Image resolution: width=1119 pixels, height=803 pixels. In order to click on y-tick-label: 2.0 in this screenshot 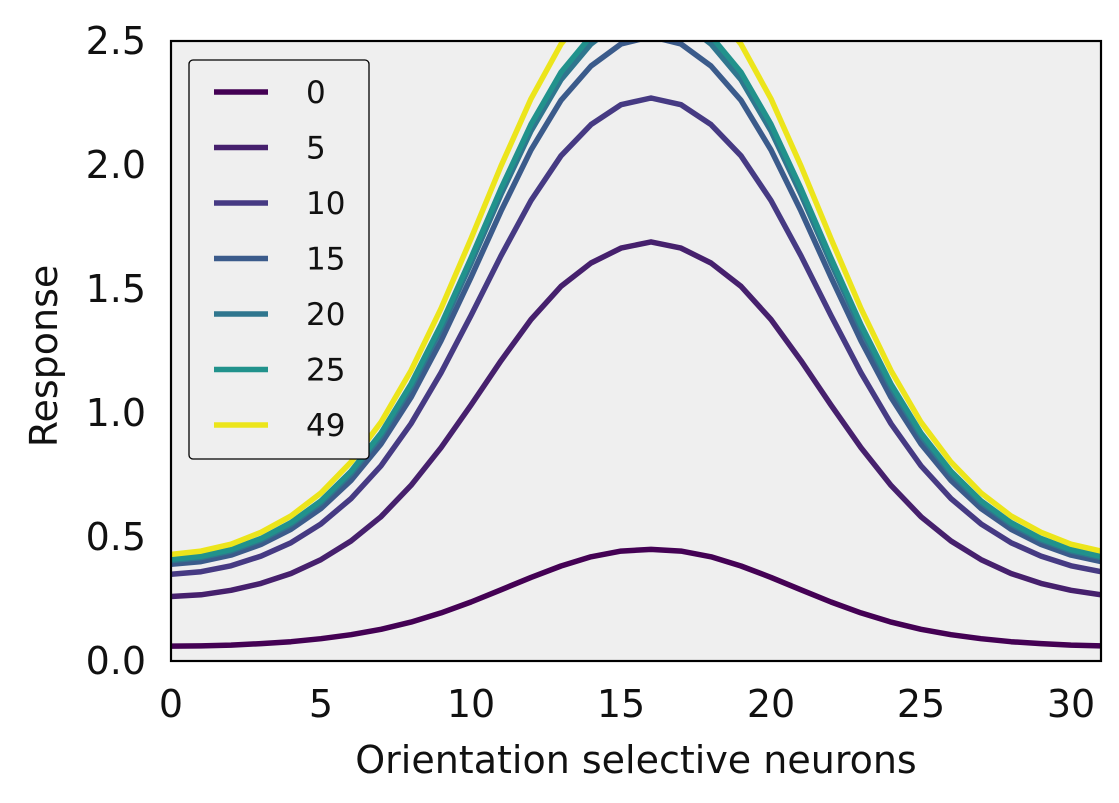, I will do `click(116, 165)`.